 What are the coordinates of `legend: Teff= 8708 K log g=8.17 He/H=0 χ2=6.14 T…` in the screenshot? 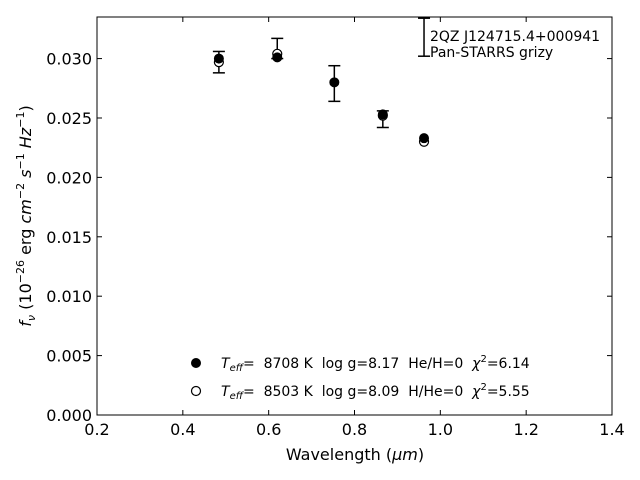 It's located at (360, 378).